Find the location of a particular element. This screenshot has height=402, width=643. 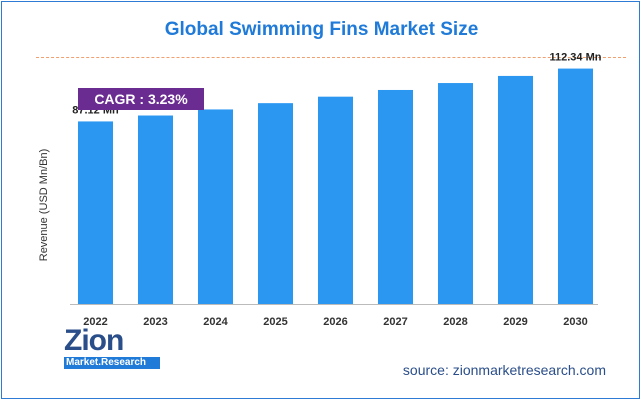

bar-2022 is located at coordinates (95, 212).